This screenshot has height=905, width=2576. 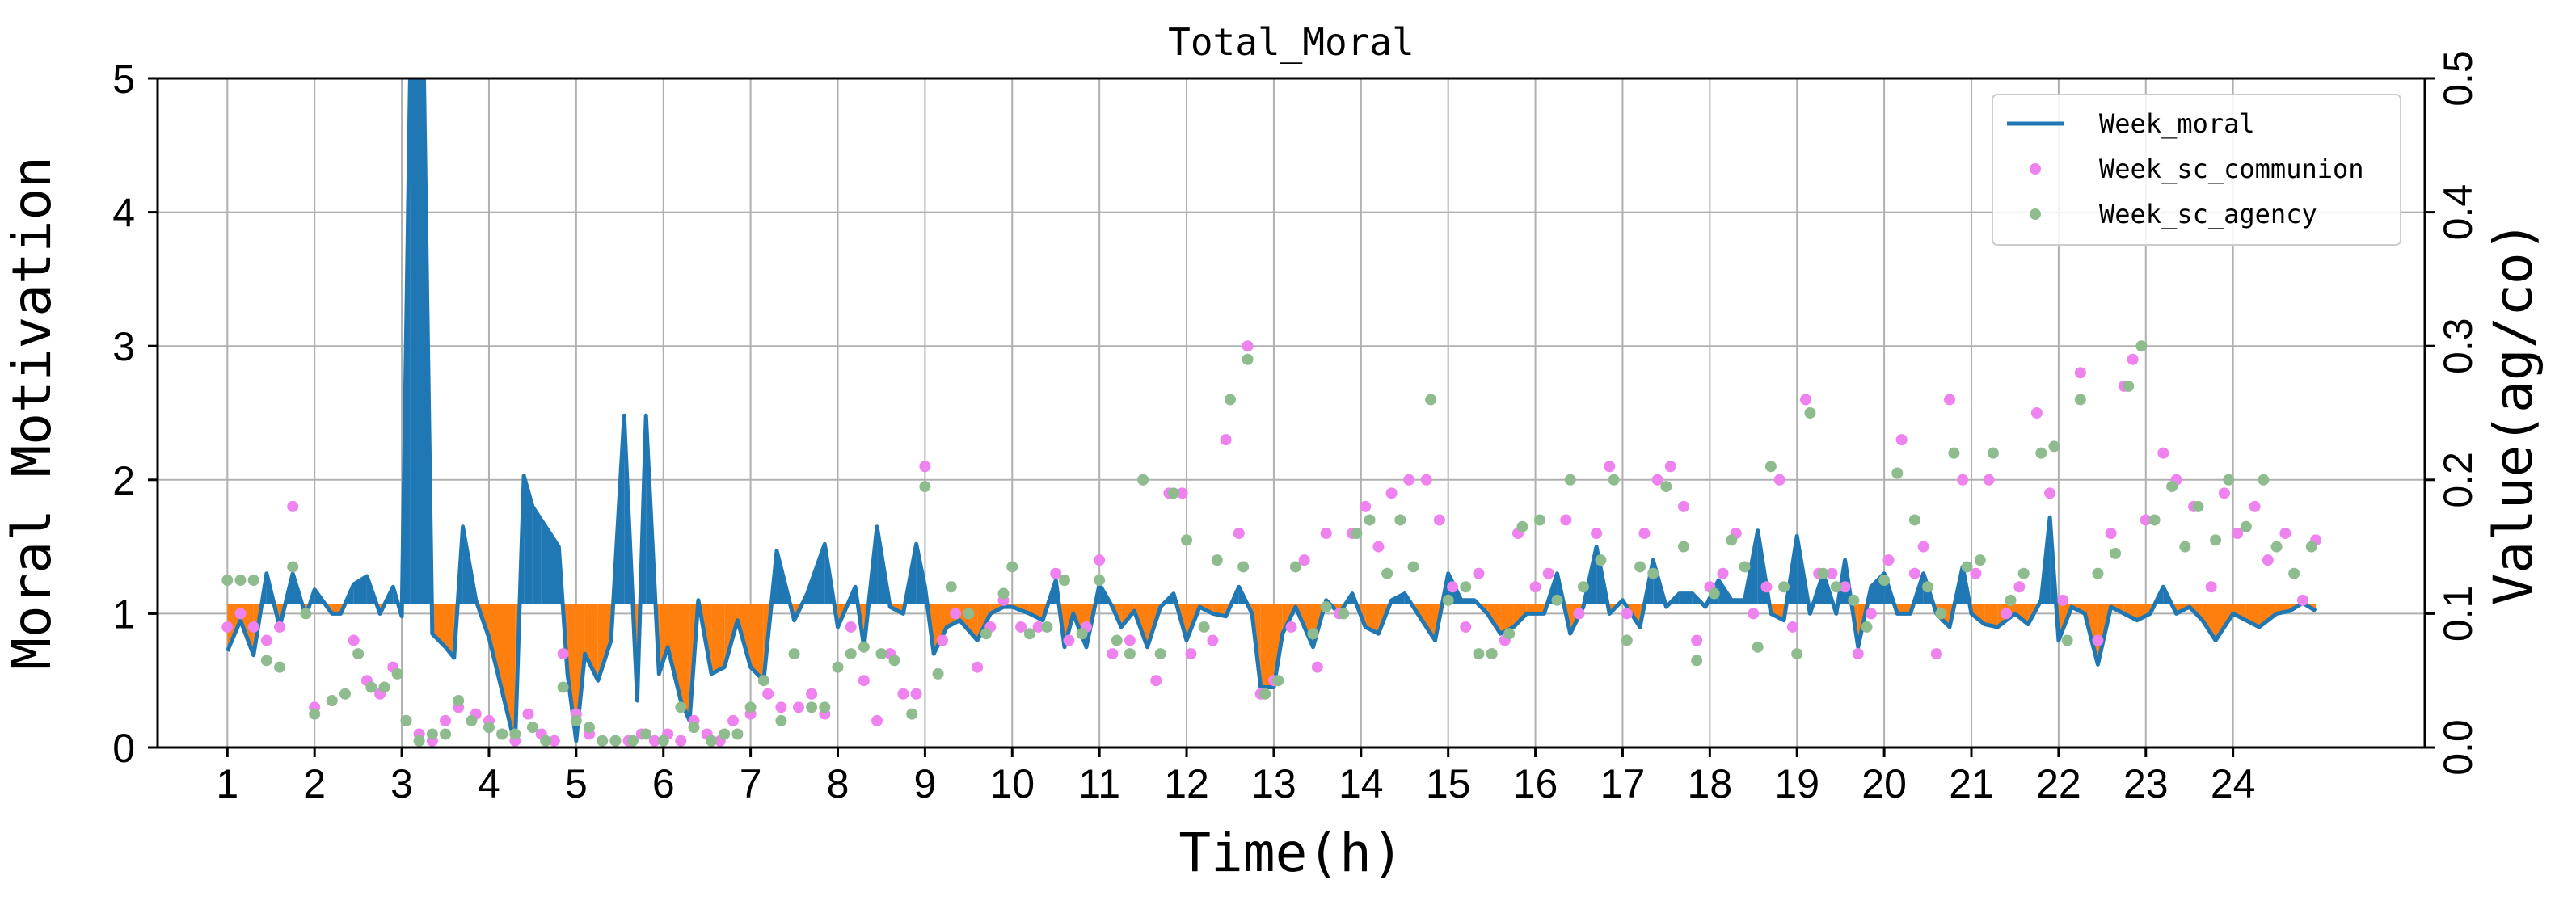 What do you see at coordinates (1448, 783) in the screenshot?
I see `x-tick-label: 15` at bounding box center [1448, 783].